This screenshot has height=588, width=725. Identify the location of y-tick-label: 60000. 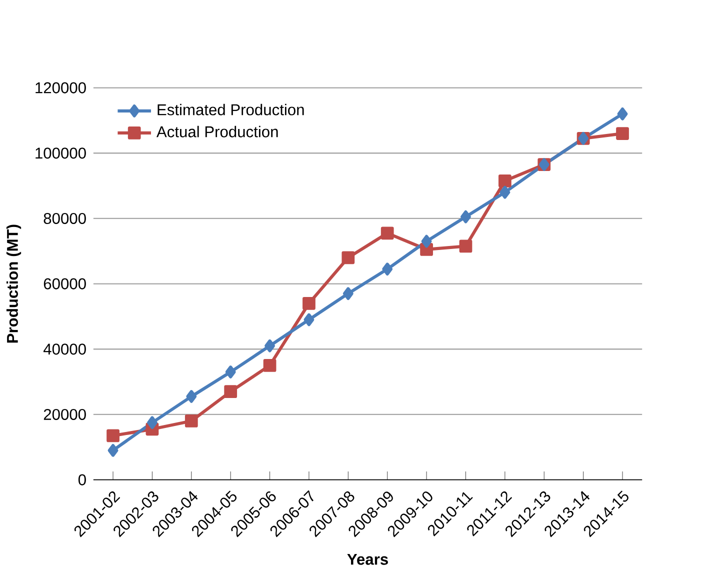
(65, 284).